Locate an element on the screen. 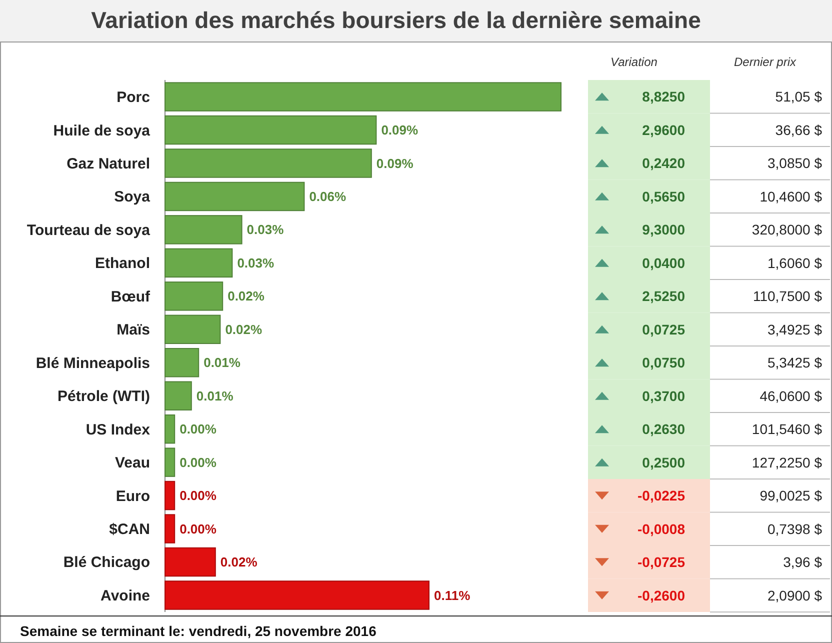 The height and width of the screenshot is (643, 832). text: 0,0725 is located at coordinates (664, 329).